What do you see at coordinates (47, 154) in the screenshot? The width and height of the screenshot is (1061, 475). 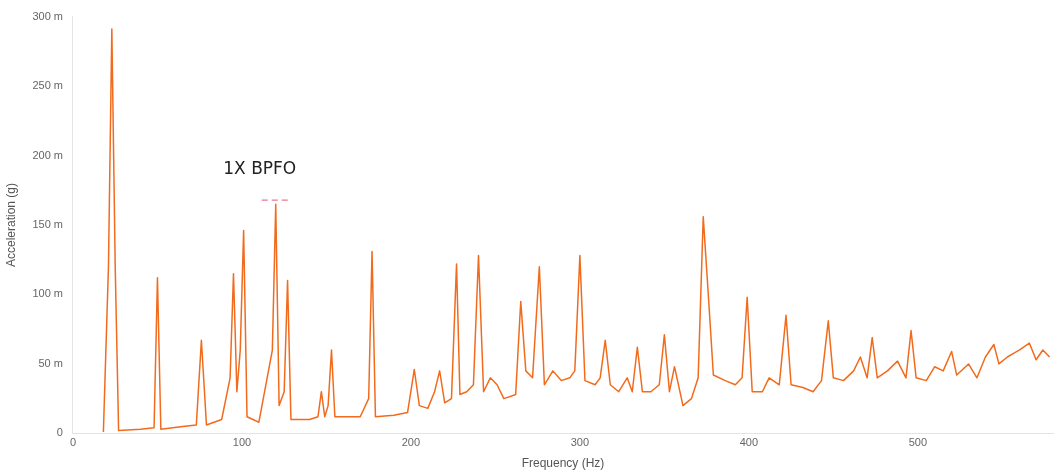 I see `y-tick-label: 200 m` at bounding box center [47, 154].